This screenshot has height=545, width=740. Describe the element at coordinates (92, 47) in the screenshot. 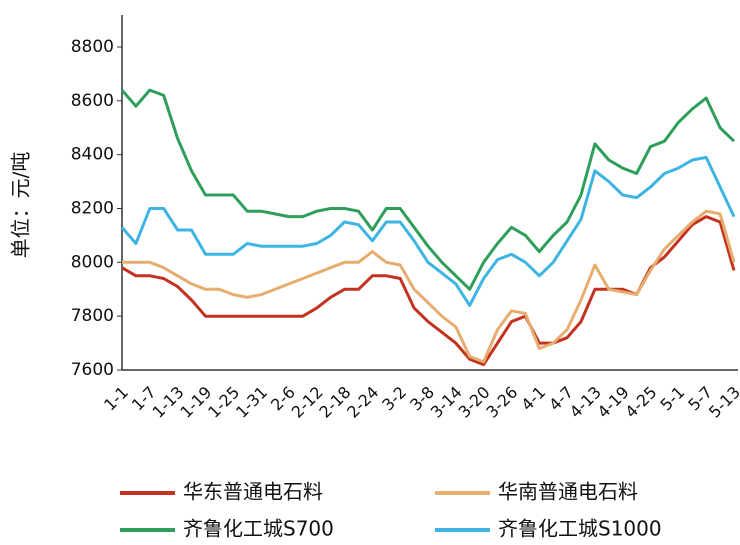

I see `y-tick-label: 8800` at that location.